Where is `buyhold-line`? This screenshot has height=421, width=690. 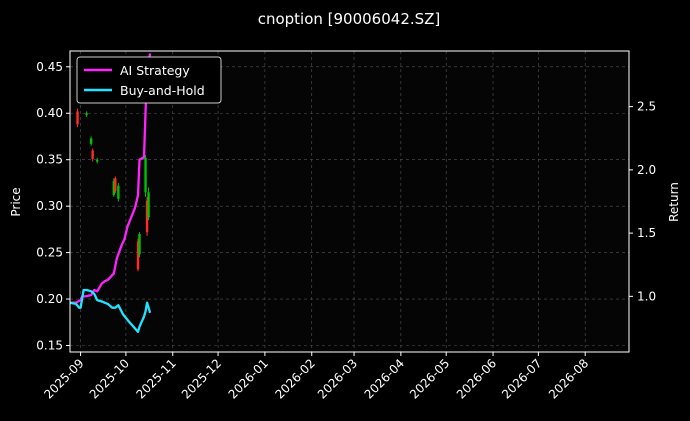 buyhold-line is located at coordinates (110, 310).